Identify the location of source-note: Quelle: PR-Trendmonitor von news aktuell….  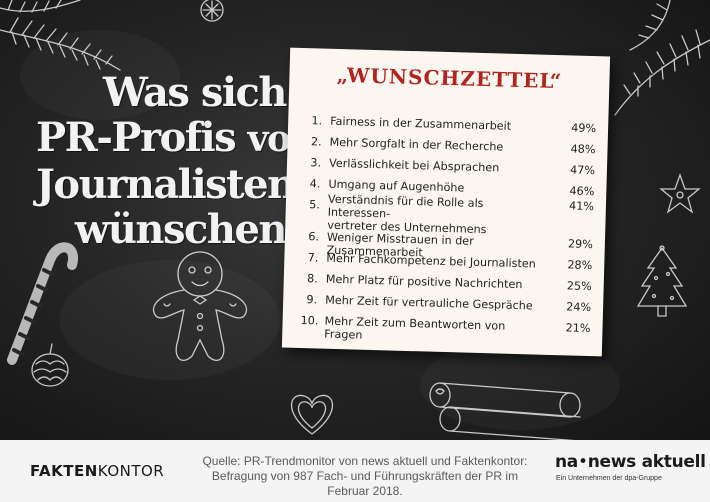
(365, 476).